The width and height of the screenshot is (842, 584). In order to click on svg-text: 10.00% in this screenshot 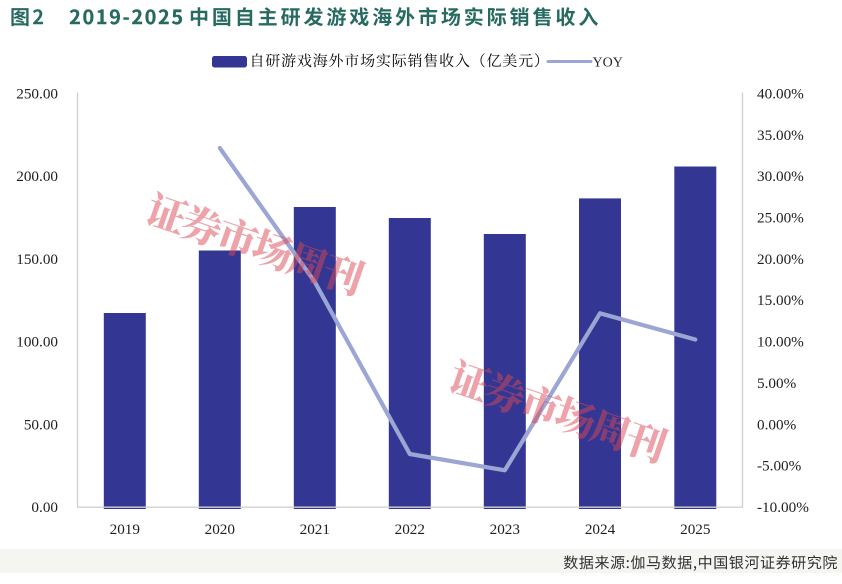, I will do `click(780, 342)`.